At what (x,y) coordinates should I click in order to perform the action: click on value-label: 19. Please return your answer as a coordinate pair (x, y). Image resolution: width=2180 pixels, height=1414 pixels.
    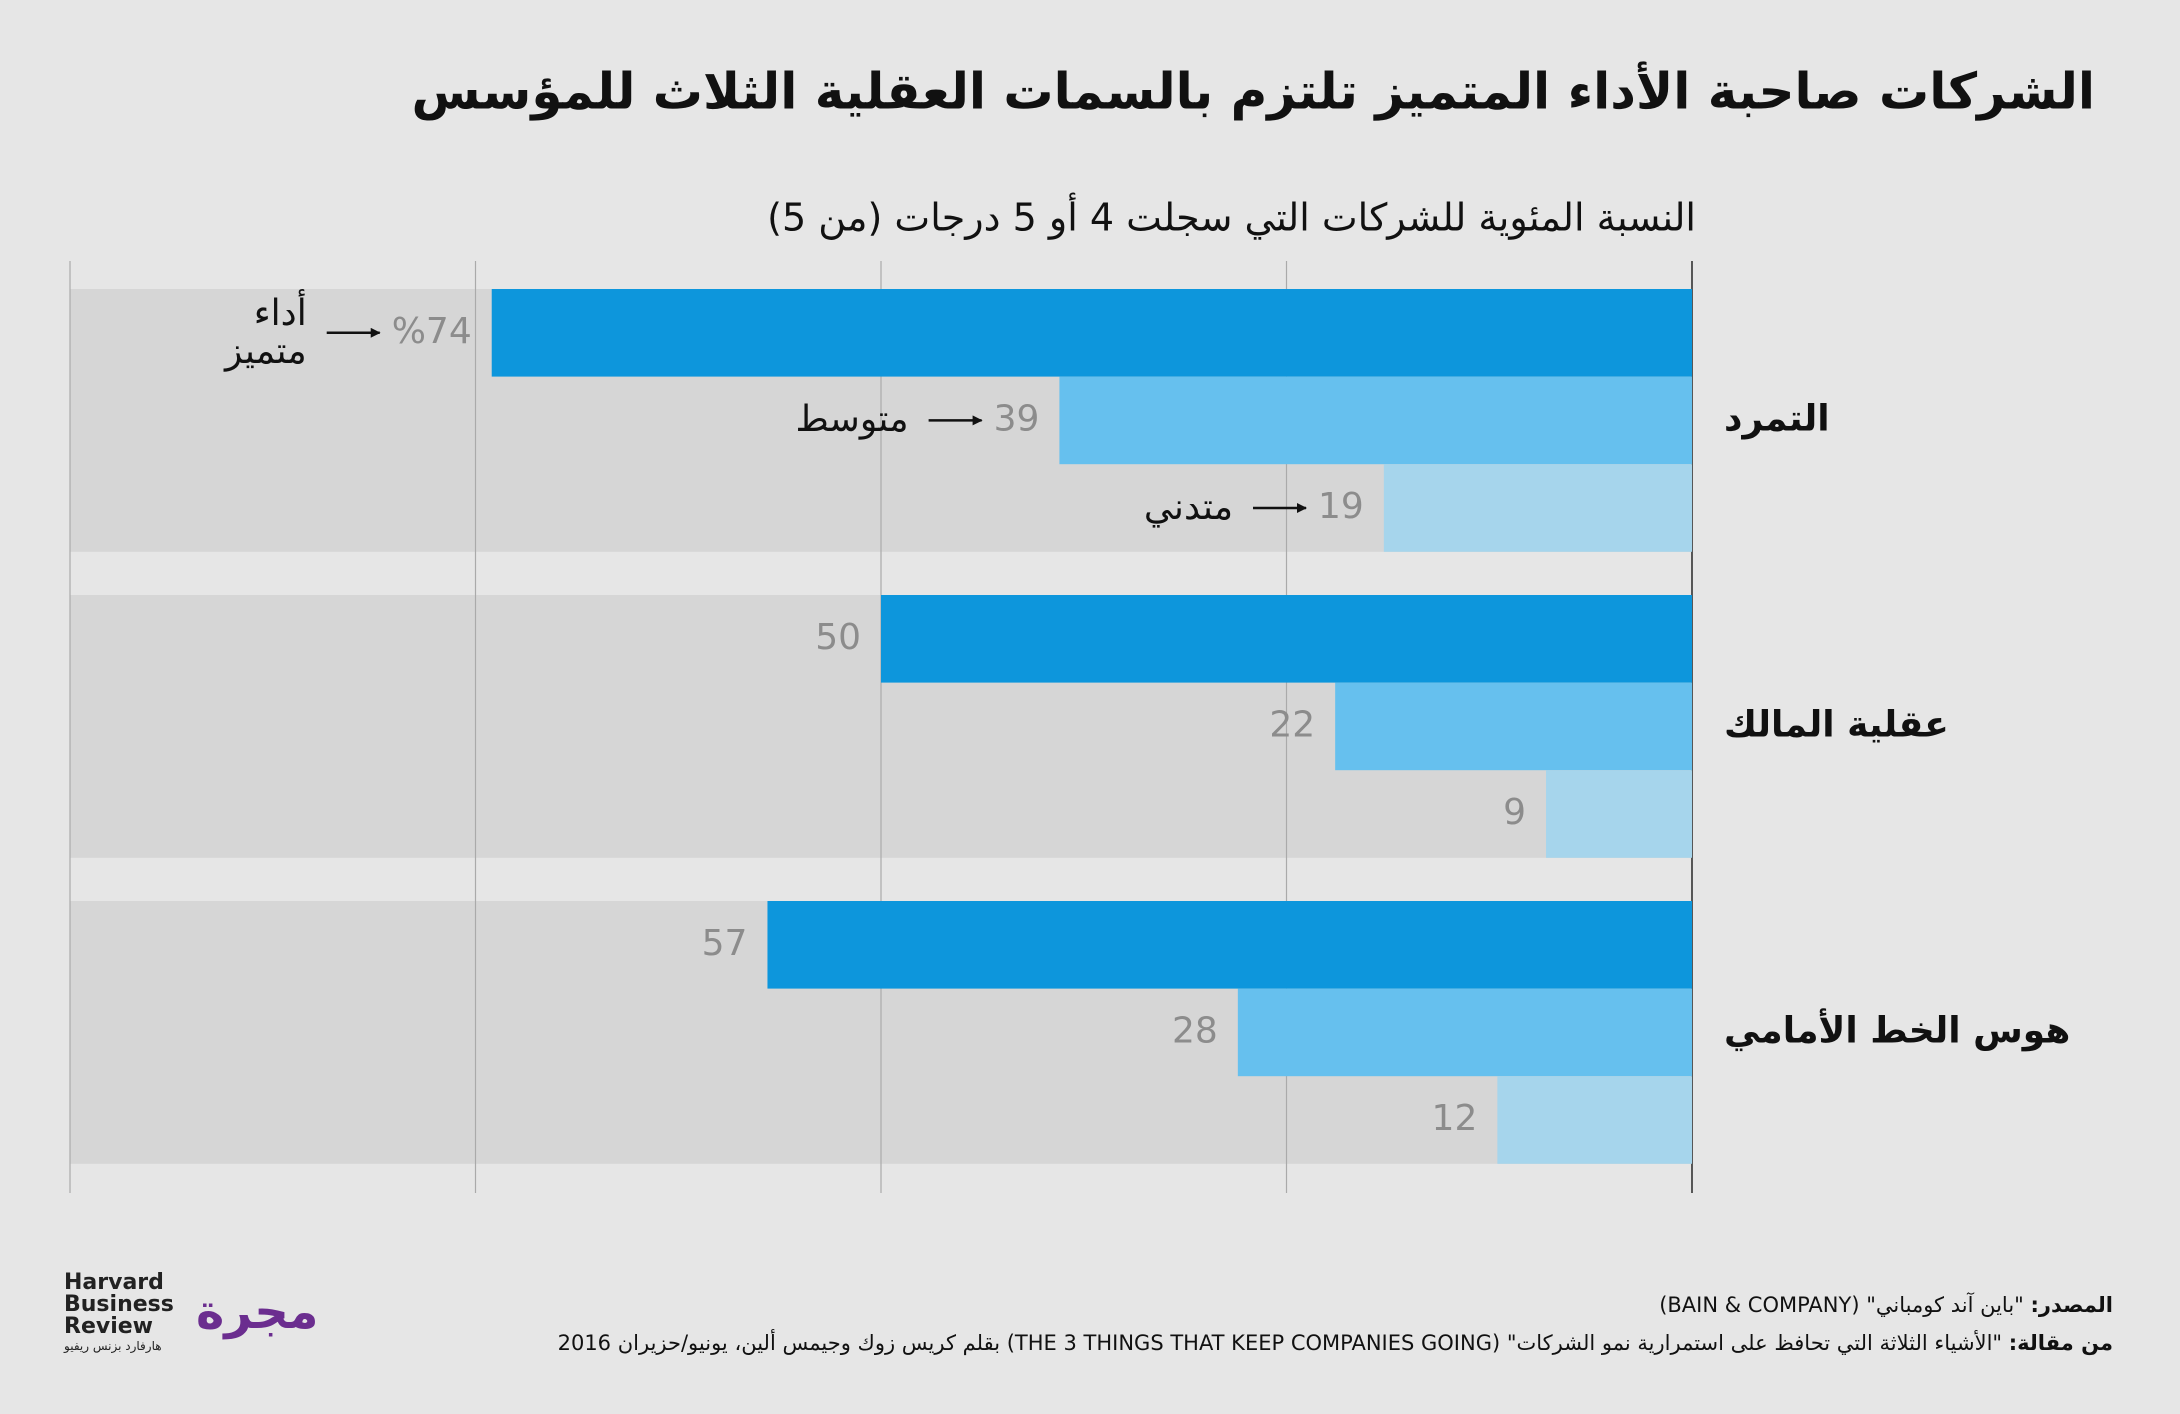
    Looking at the image, I should click on (1341, 506).